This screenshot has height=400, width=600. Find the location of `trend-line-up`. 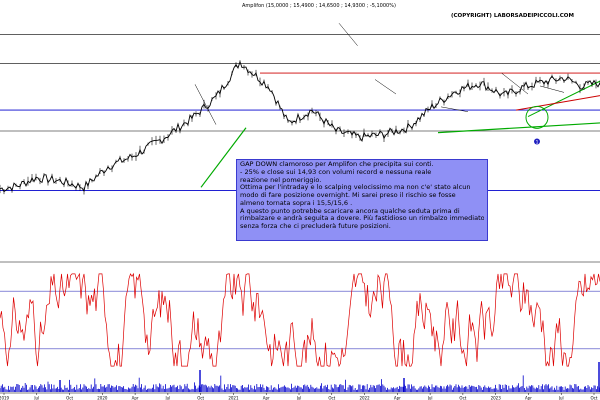

trend-line-up is located at coordinates (223, 157).